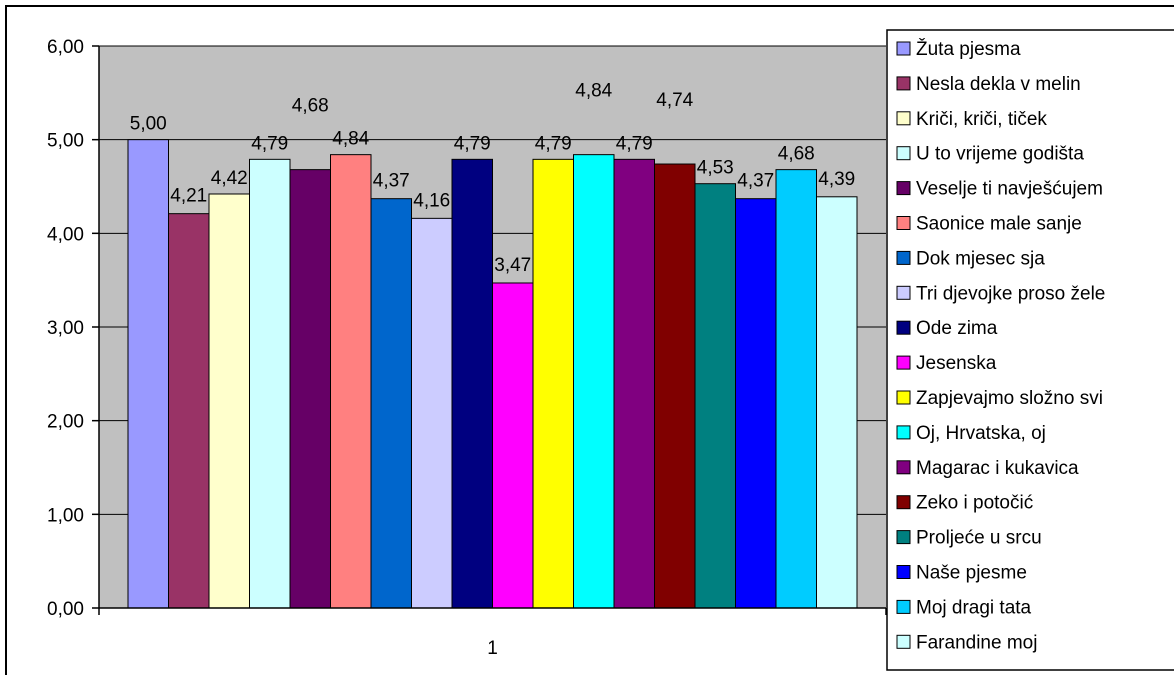 The image size is (1174, 675). Describe the element at coordinates (979, 538) in the screenshot. I see `legend-label: Proljeće u srcu` at that location.